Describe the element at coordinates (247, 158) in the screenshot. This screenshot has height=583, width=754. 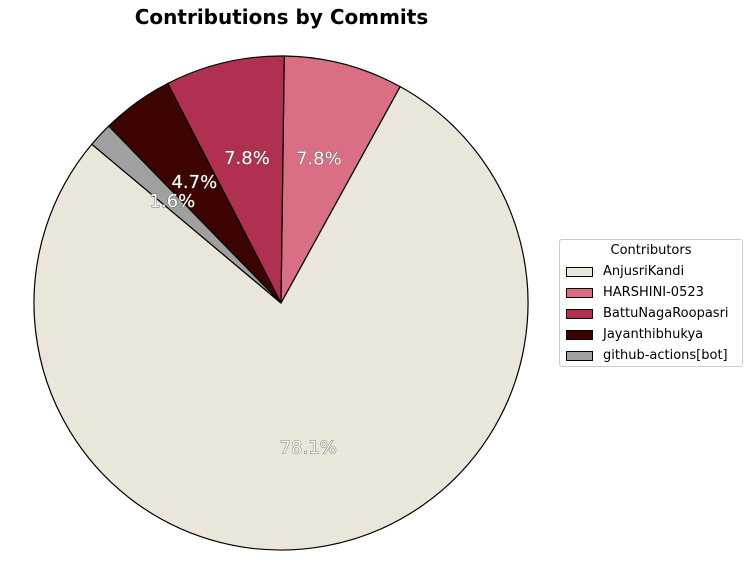
I see `slice-label-3: 7.8%` at that location.